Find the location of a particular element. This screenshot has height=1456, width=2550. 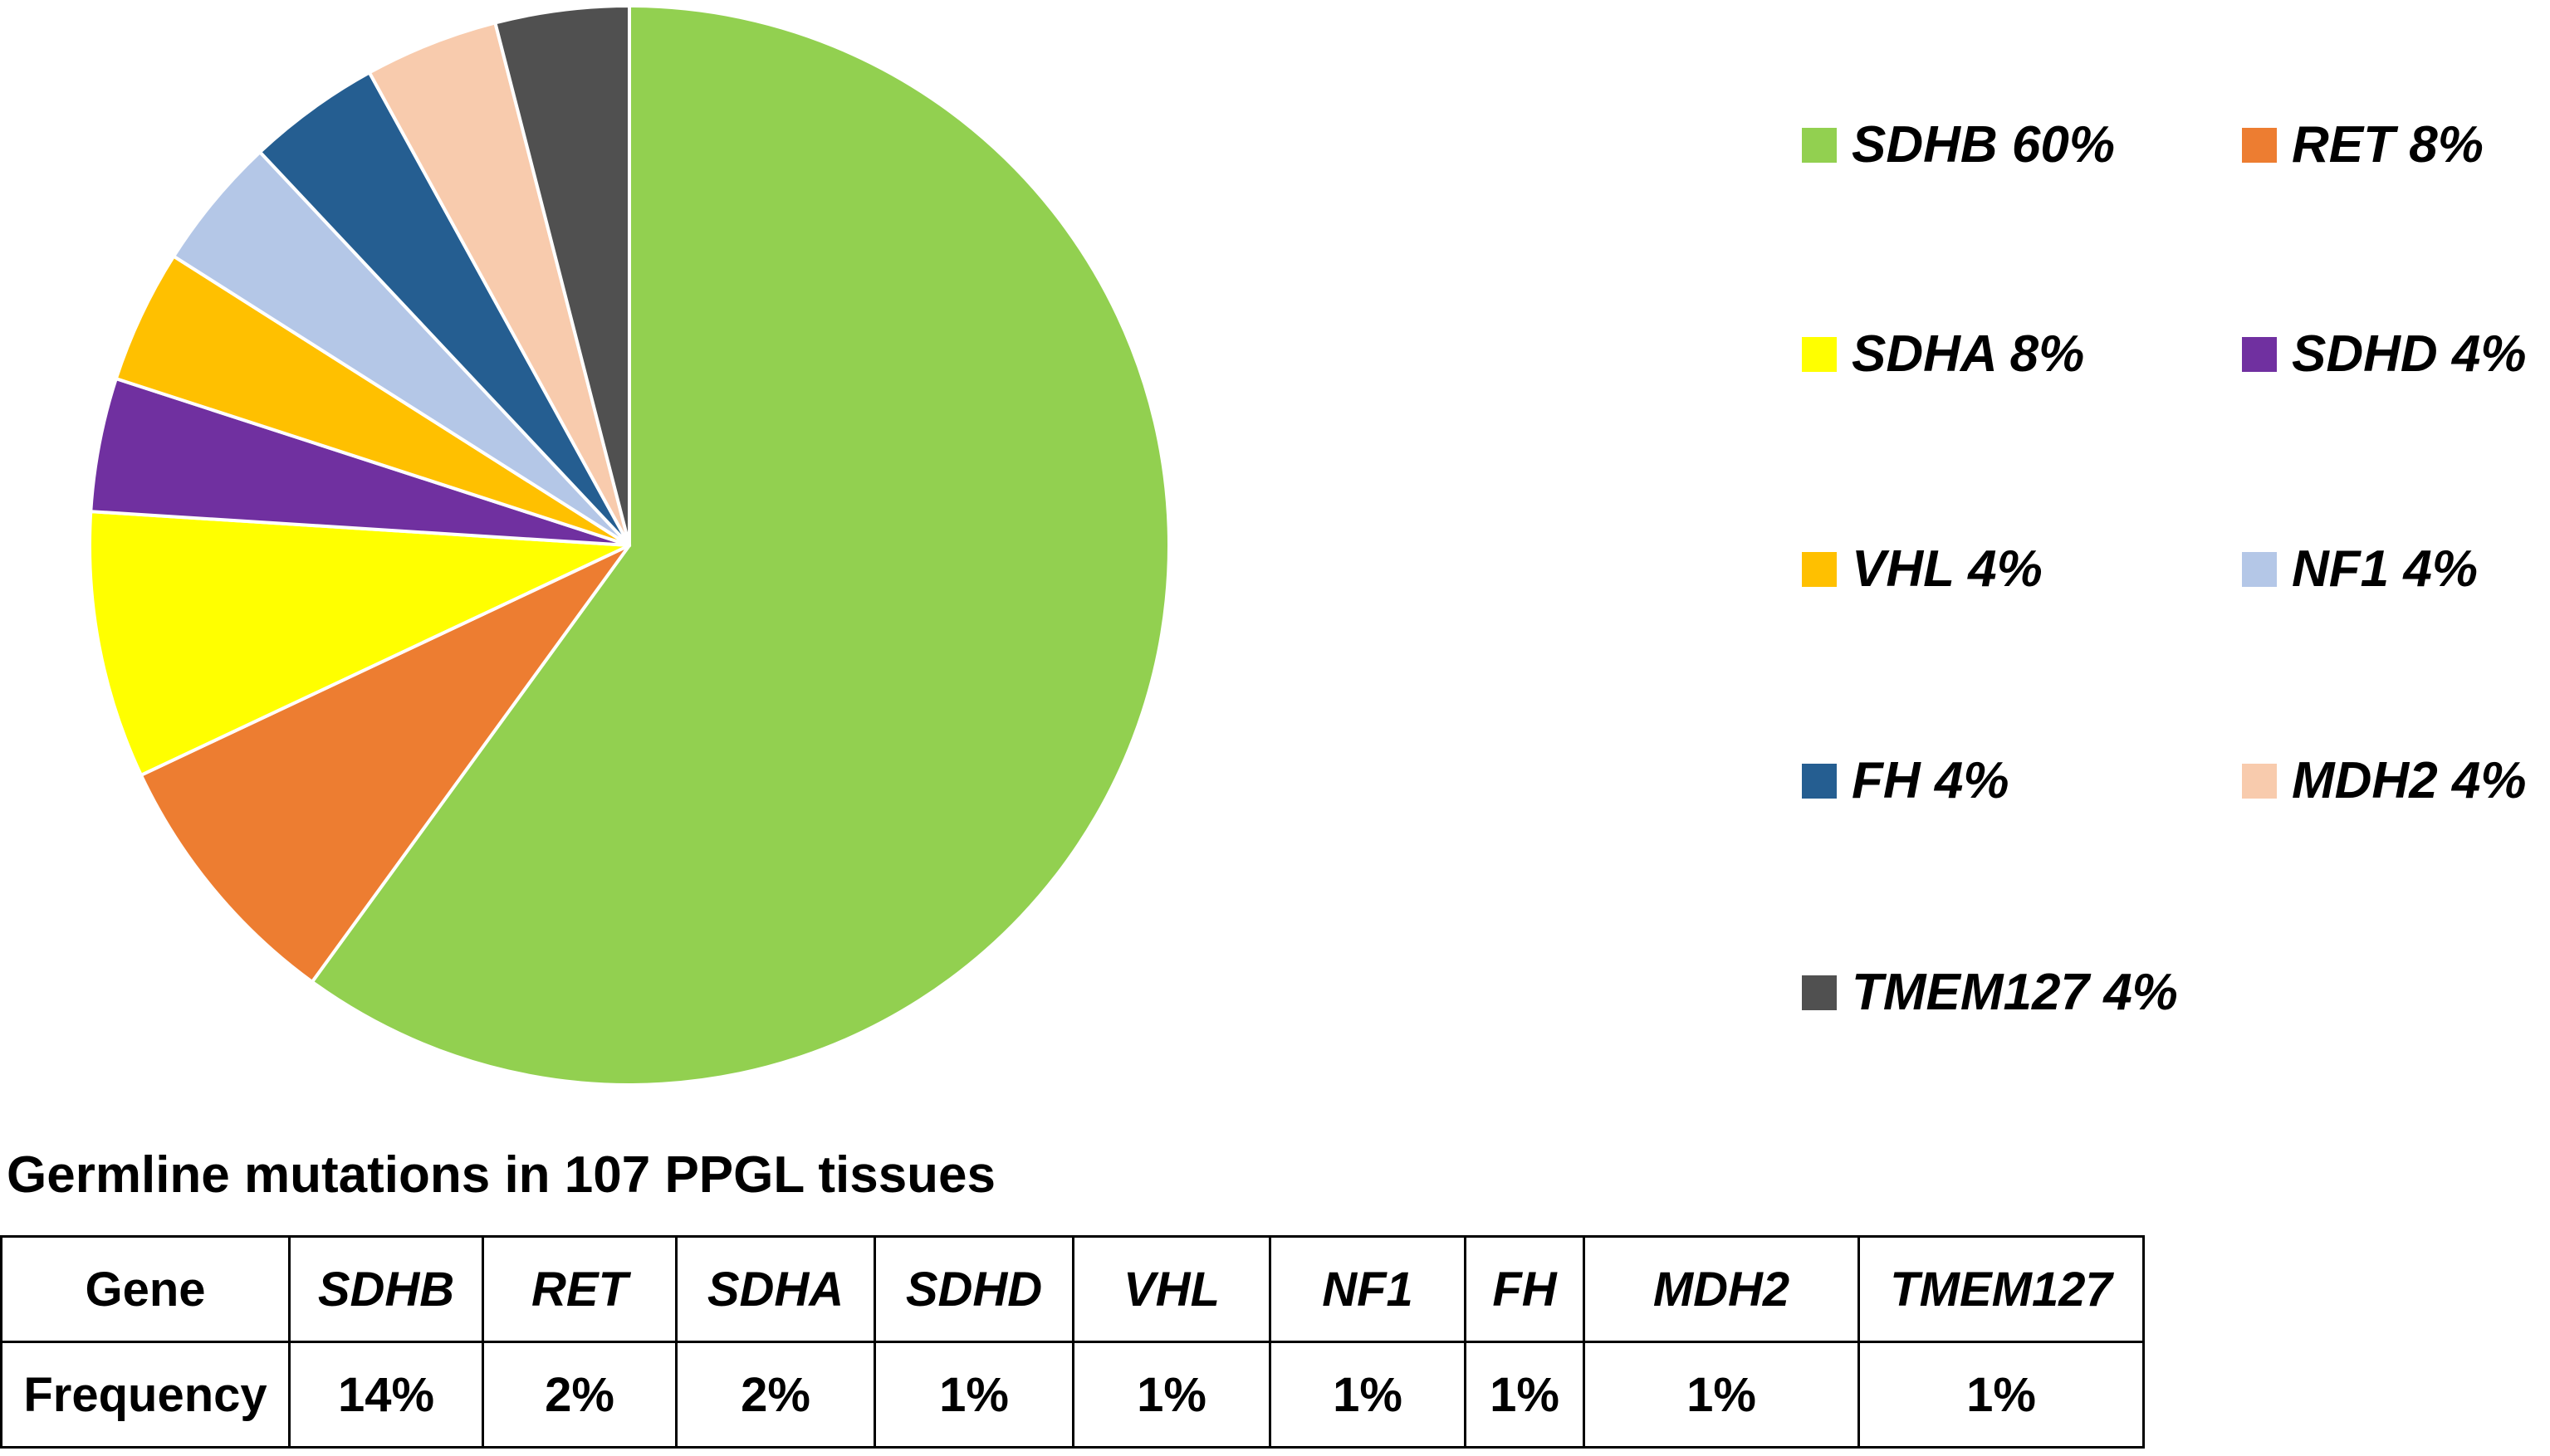

legend-label-mdh2: MDH2 4% is located at coordinates (2409, 780).